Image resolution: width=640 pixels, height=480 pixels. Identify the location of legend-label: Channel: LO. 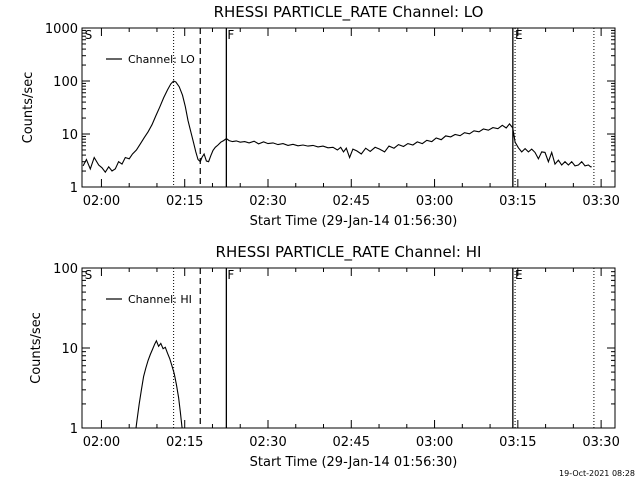
(161, 59).